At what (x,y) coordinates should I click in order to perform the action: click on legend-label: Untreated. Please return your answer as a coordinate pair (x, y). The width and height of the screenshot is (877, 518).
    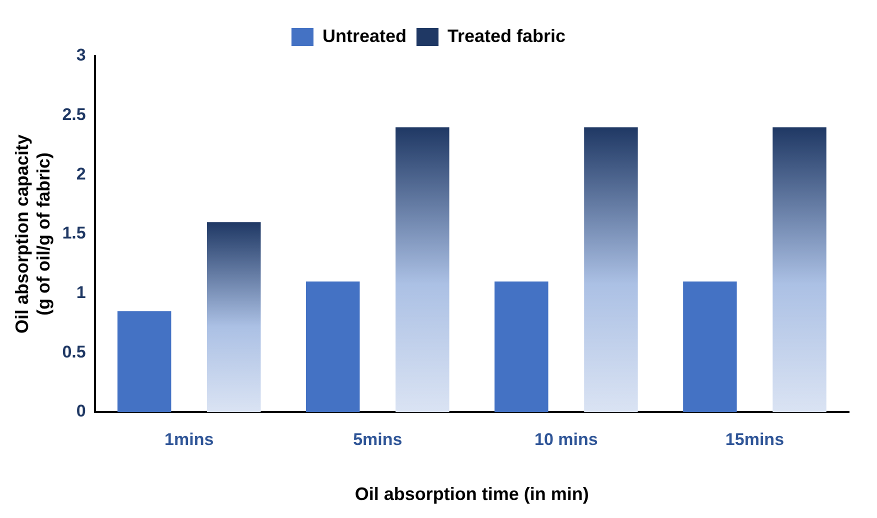
    Looking at the image, I should click on (364, 36).